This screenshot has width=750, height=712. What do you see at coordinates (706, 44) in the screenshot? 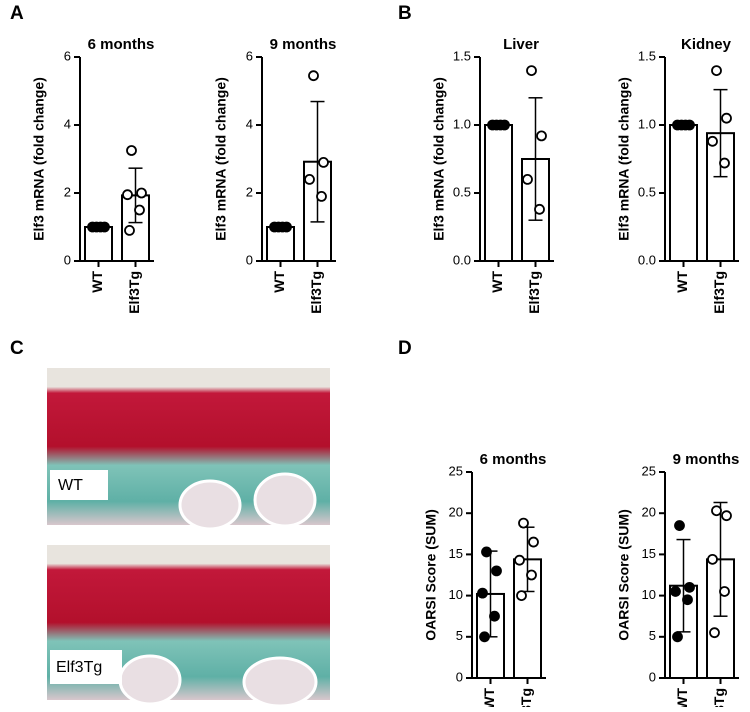
I see `chart-title: Kidney` at bounding box center [706, 44].